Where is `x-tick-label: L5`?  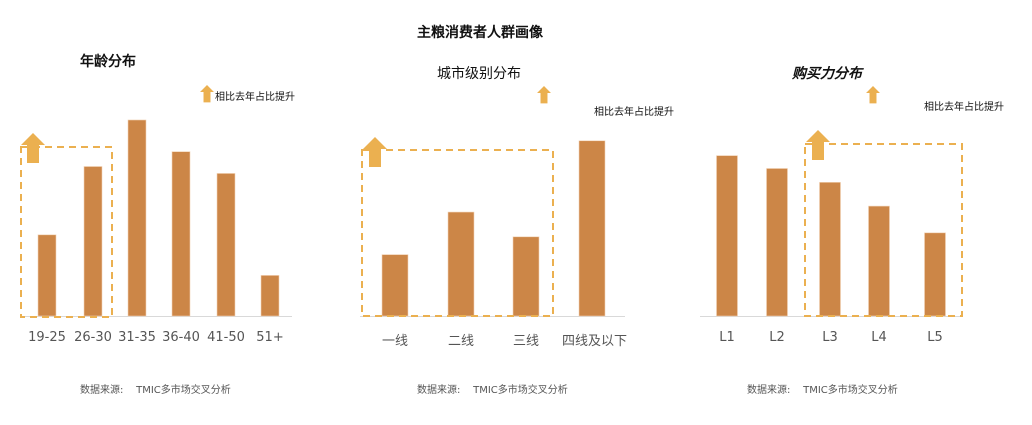 x-tick-label: L5 is located at coordinates (935, 337).